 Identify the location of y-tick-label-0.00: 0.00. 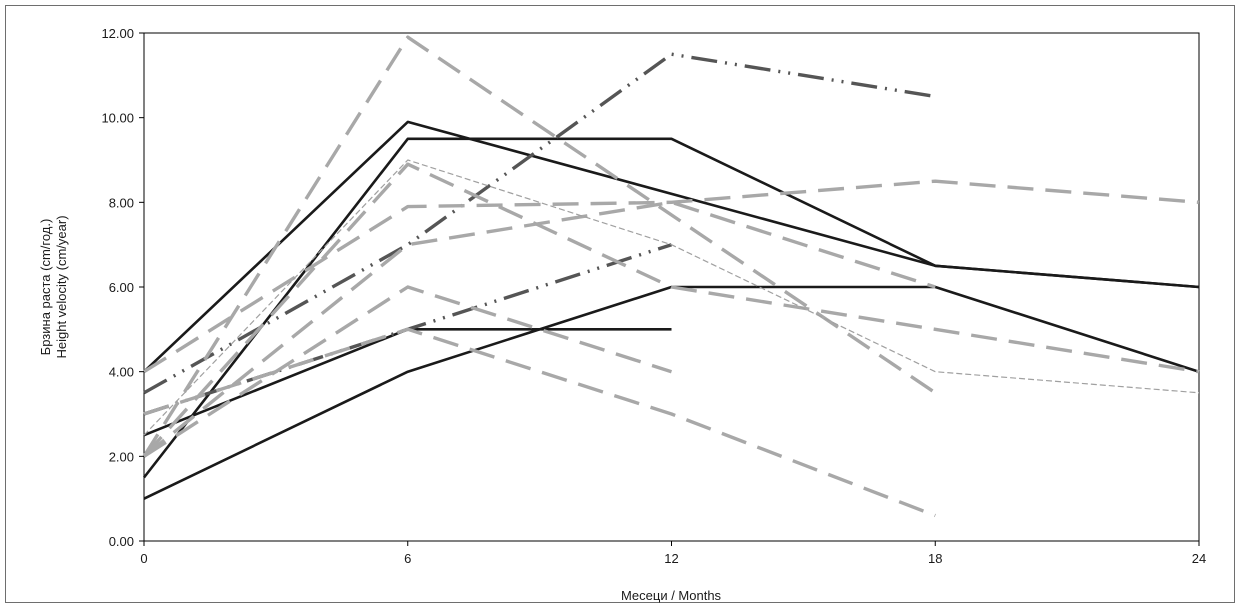
(121, 541).